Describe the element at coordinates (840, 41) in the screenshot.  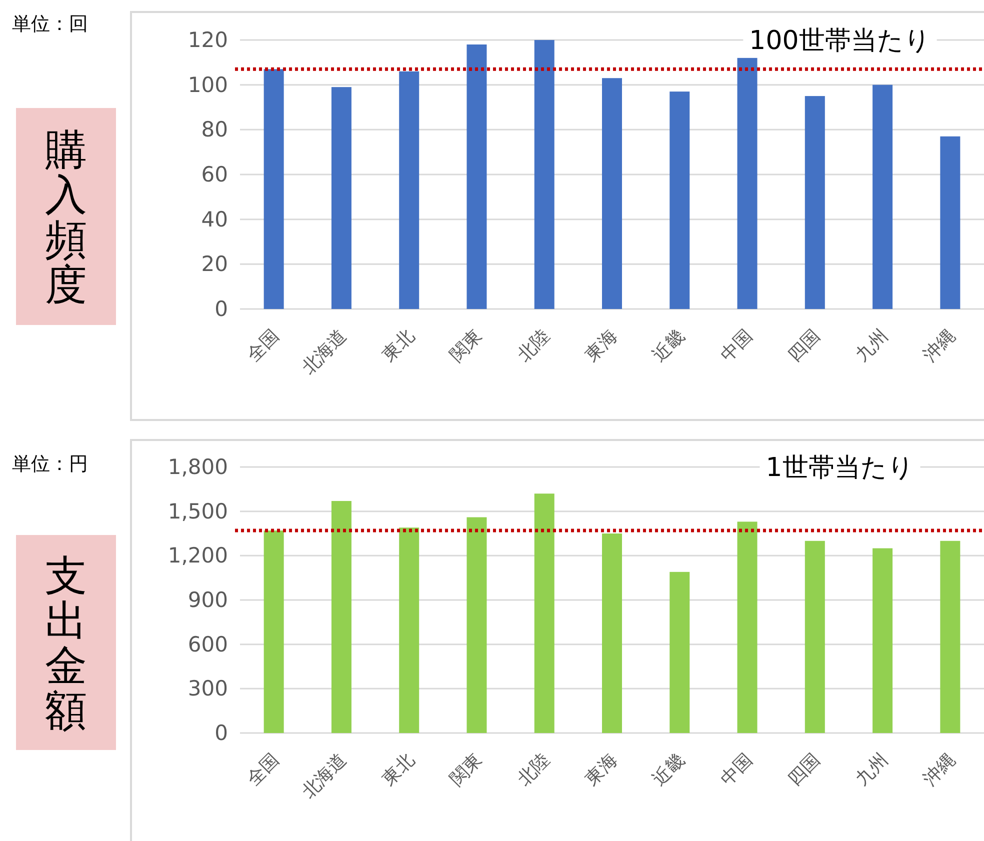
I see `chart-subtitle: 100世帯当たり` at that location.